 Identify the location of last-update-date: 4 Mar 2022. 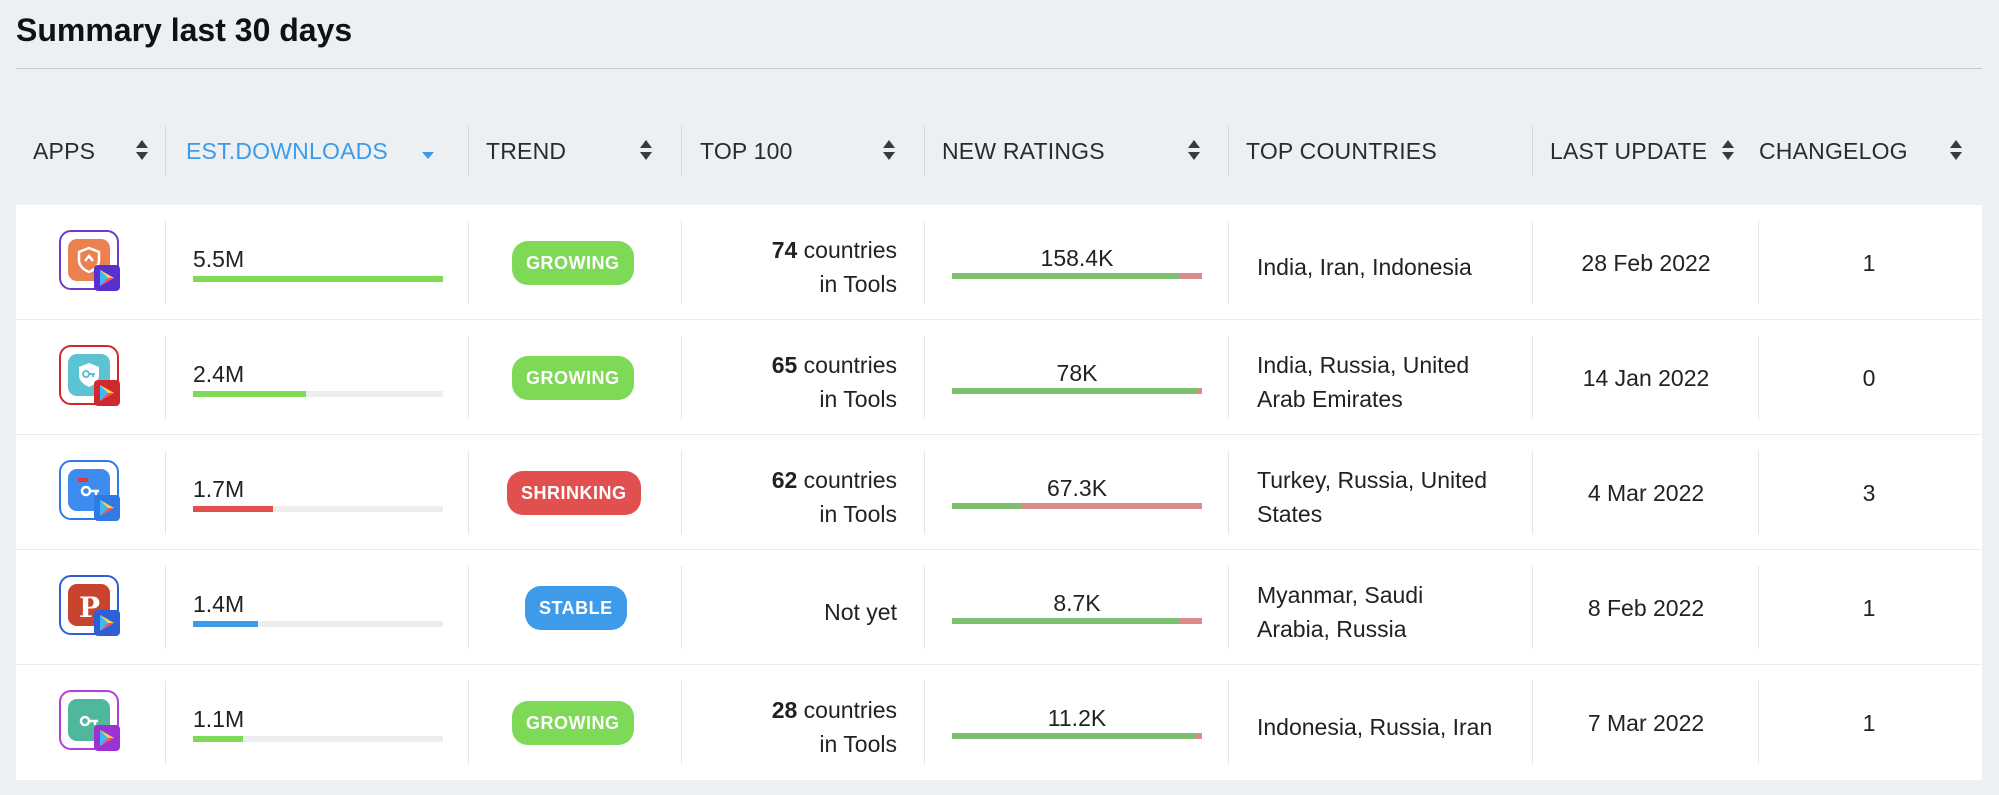
(1646, 493).